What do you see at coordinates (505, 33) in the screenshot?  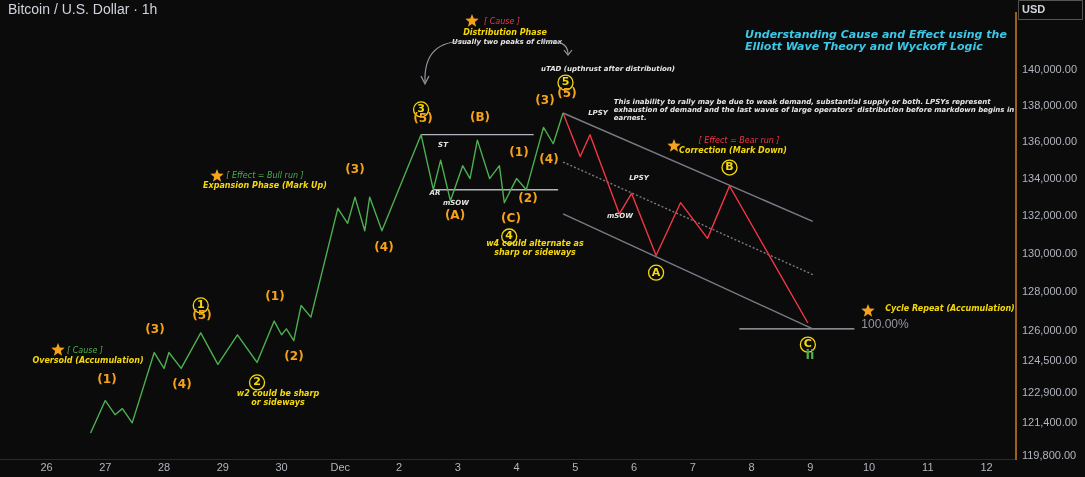 I see `annotation: Distribution Phase` at bounding box center [505, 33].